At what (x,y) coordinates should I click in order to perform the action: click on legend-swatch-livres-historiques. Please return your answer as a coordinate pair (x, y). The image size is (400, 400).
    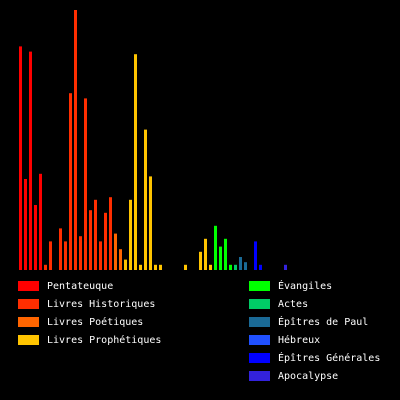
    Looking at the image, I should click on (28, 304).